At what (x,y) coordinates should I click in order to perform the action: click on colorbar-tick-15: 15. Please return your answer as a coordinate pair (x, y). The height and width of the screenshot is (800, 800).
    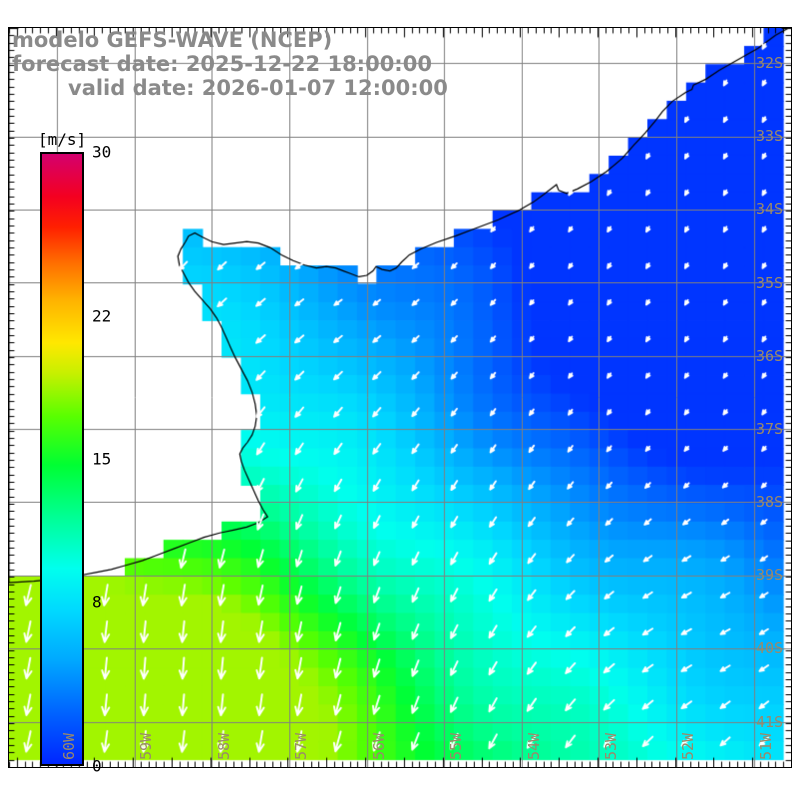
    Looking at the image, I should click on (102, 459).